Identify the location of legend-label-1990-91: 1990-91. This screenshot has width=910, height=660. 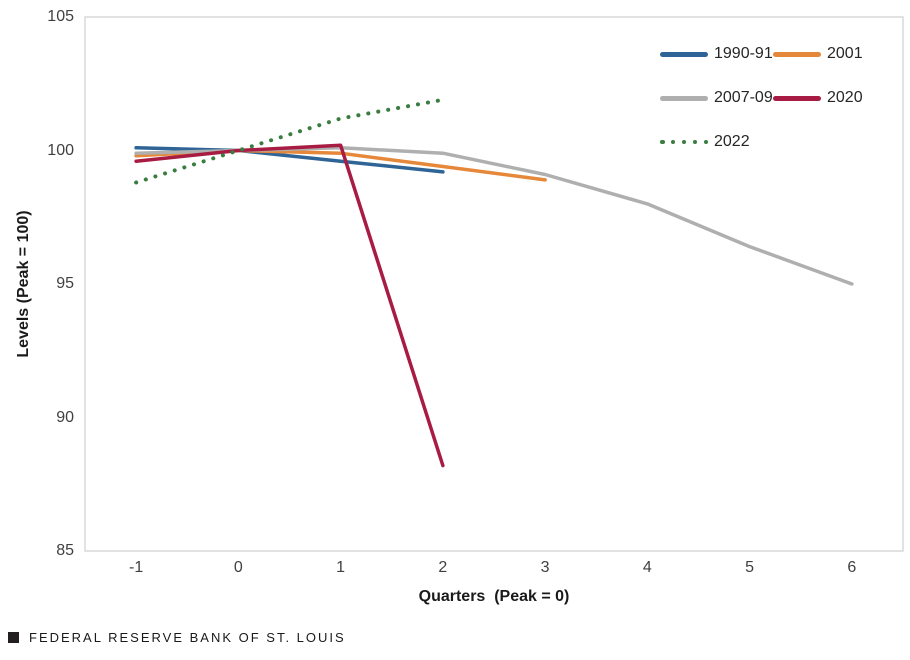
(743, 53).